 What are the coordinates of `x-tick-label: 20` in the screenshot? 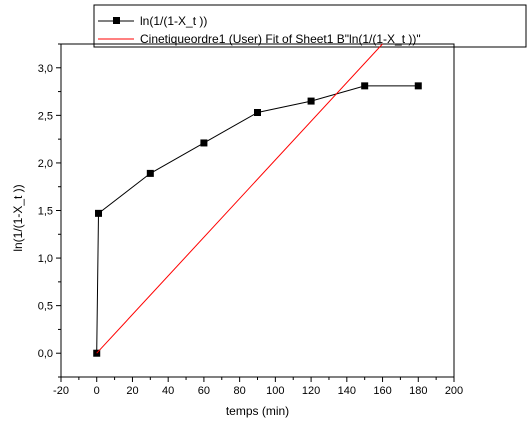 It's located at (132, 391).